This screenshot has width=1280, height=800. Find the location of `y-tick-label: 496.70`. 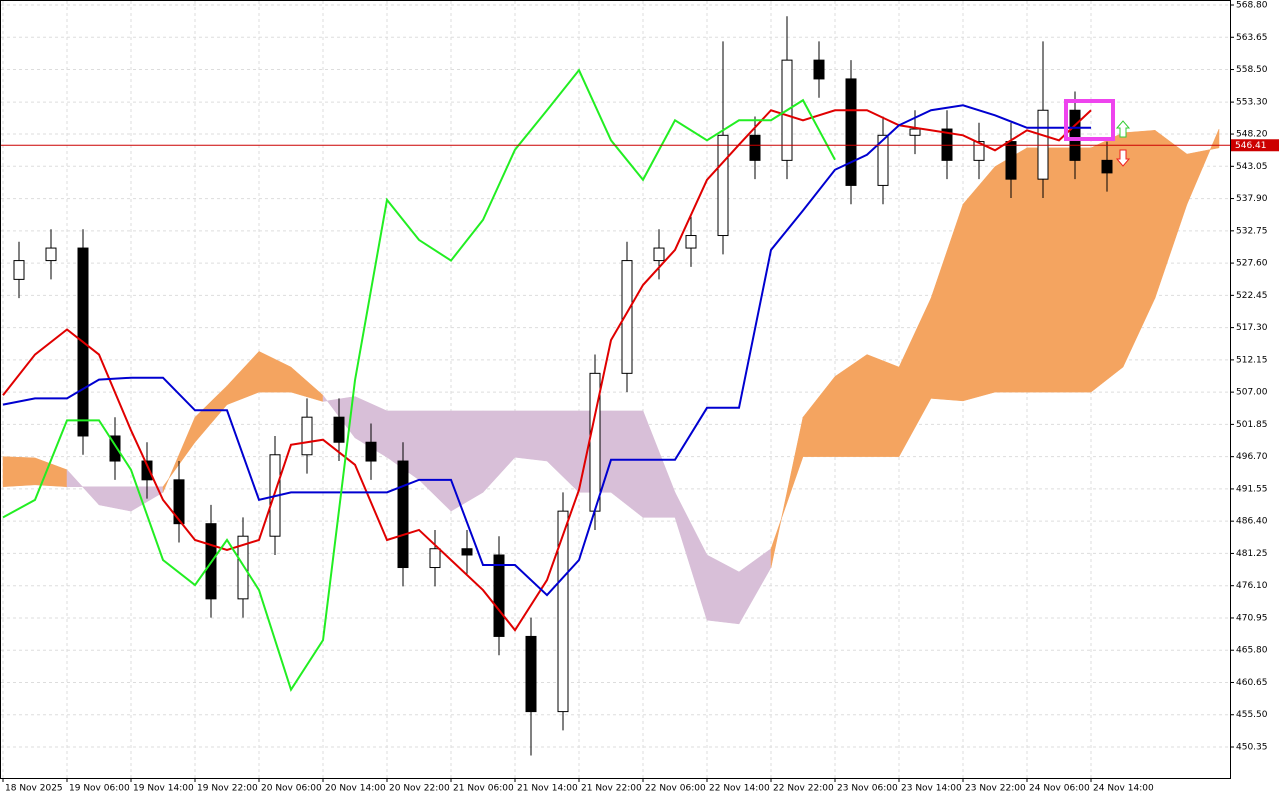

y-tick-label: 496.70 is located at coordinates (1252, 457).